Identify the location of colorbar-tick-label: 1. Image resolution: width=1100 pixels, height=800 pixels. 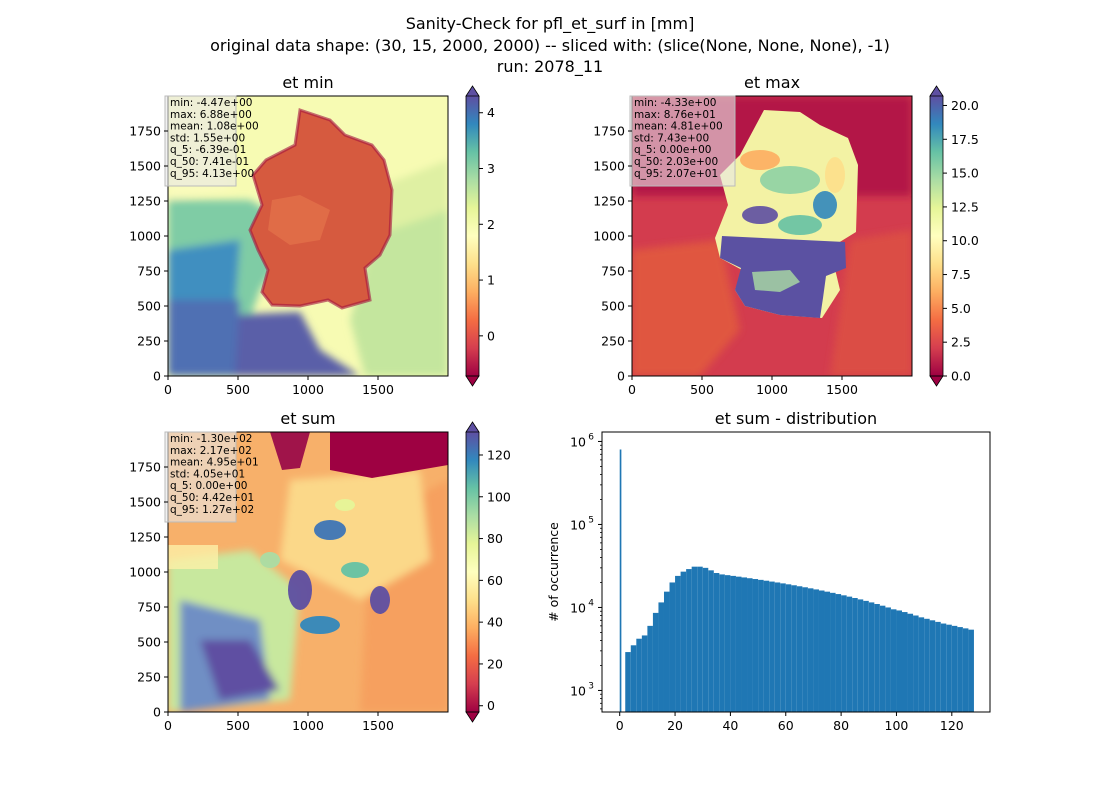
(491, 280).